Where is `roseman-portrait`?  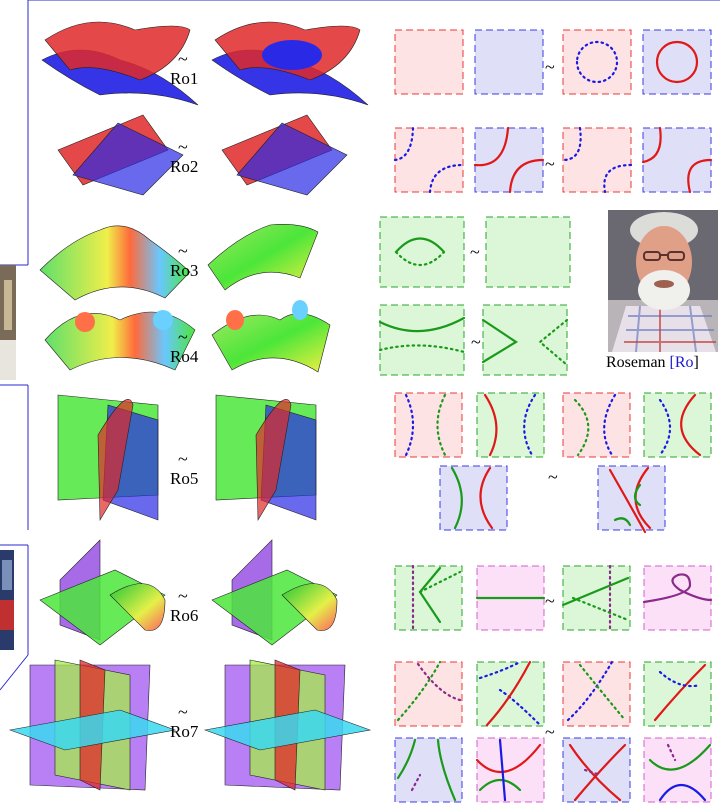 roseman-portrait is located at coordinates (663, 281).